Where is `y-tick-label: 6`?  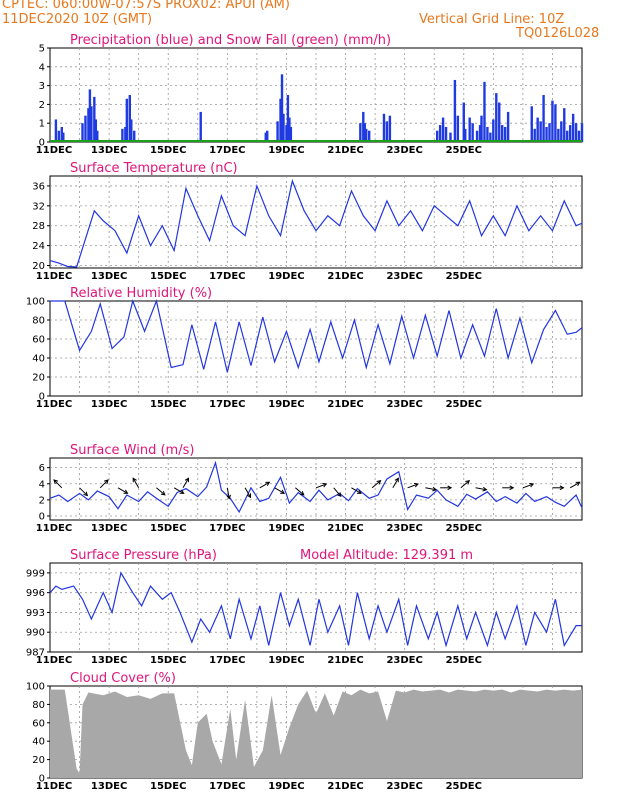
y-tick-label: 6 is located at coordinates (42, 468).